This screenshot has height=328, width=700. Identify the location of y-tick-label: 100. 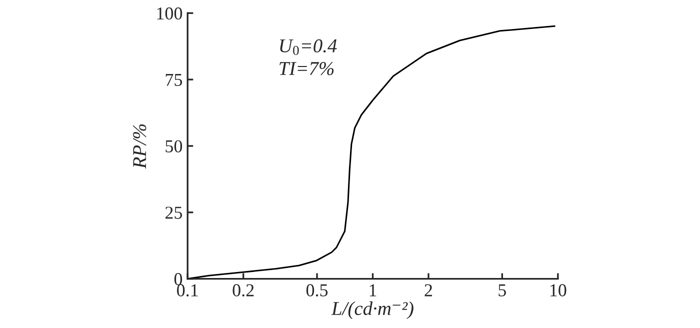
(169, 13).